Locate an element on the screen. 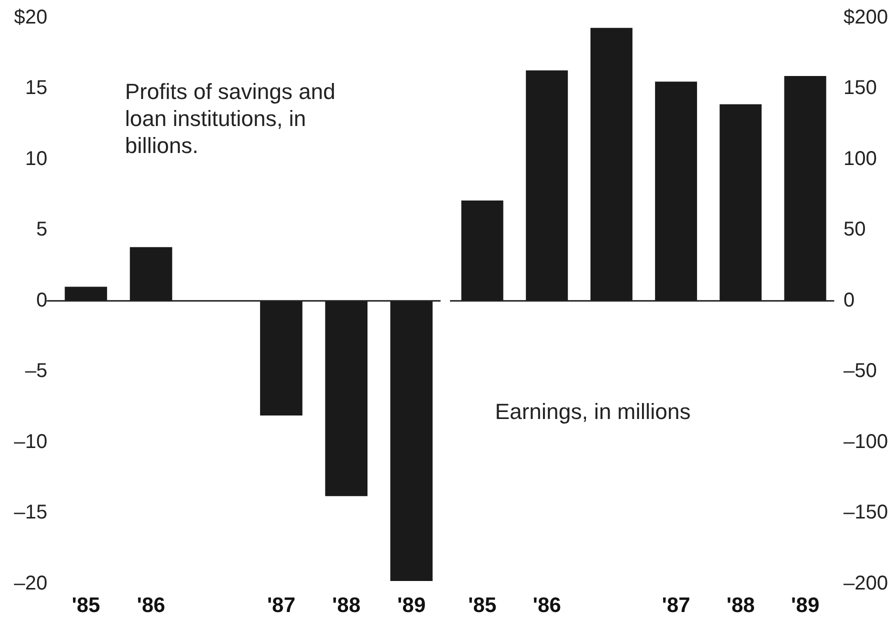 The image size is (896, 635). y2-tick-label: 150 is located at coordinates (860, 88).